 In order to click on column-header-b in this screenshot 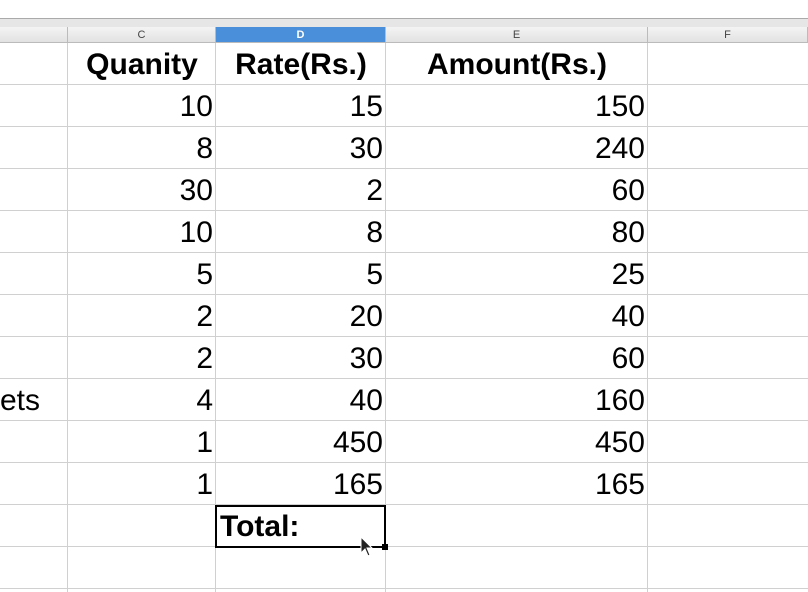, I will do `click(34, 35)`.